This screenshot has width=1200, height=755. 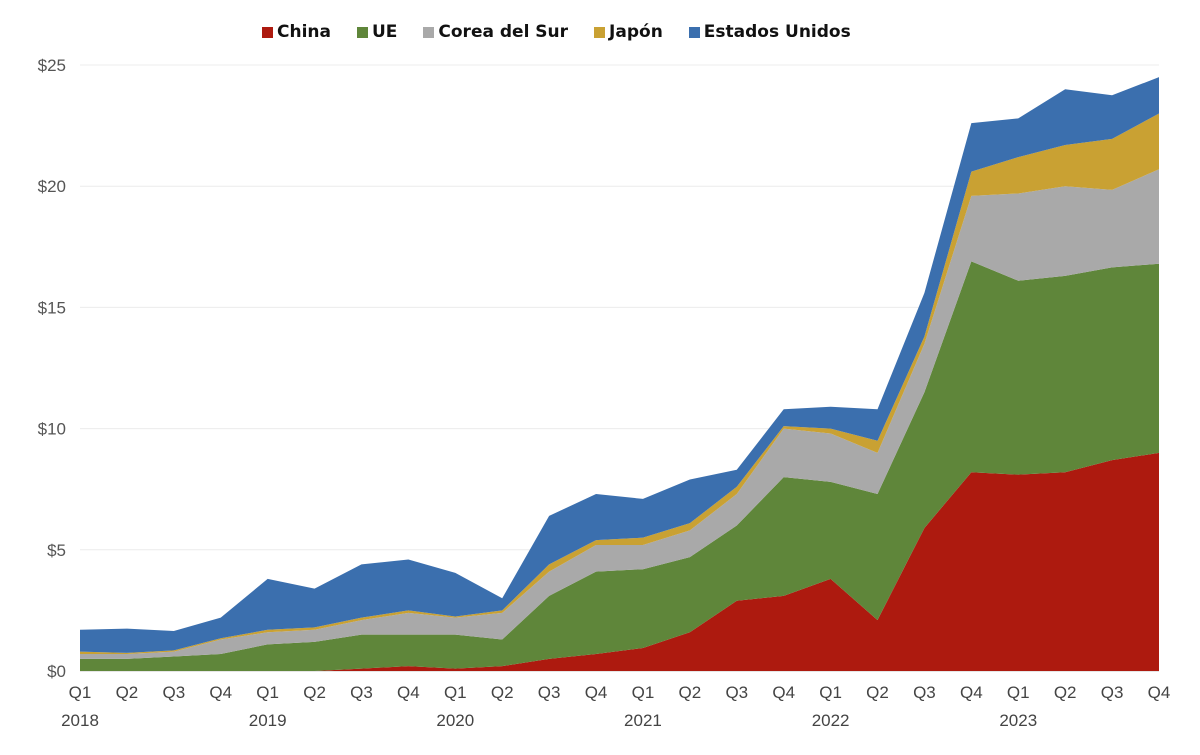 What do you see at coordinates (80, 720) in the screenshot?
I see `x-year-label: 2018` at bounding box center [80, 720].